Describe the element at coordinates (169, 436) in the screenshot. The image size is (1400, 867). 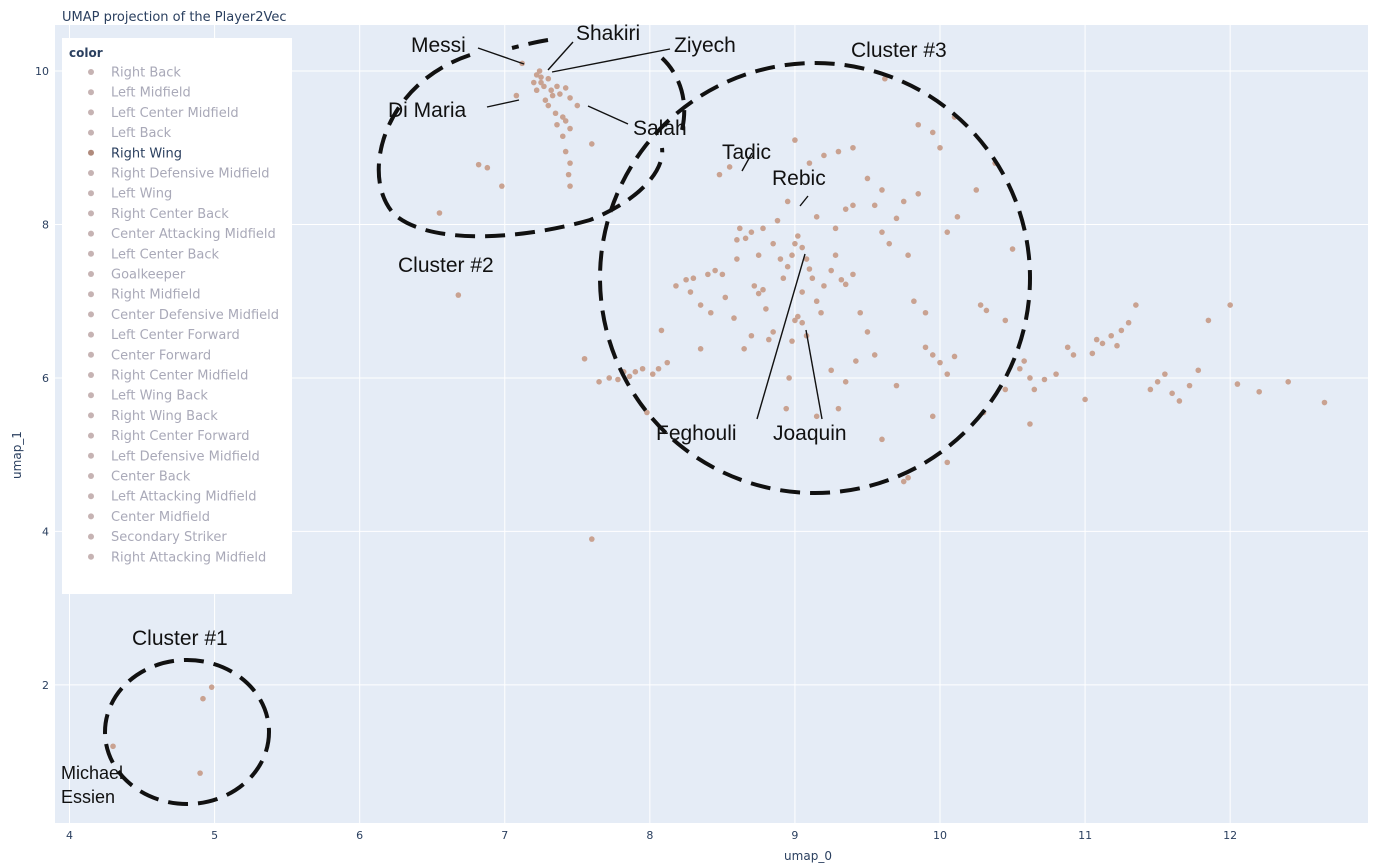
I see `legend-item: Right Center Forward` at that location.